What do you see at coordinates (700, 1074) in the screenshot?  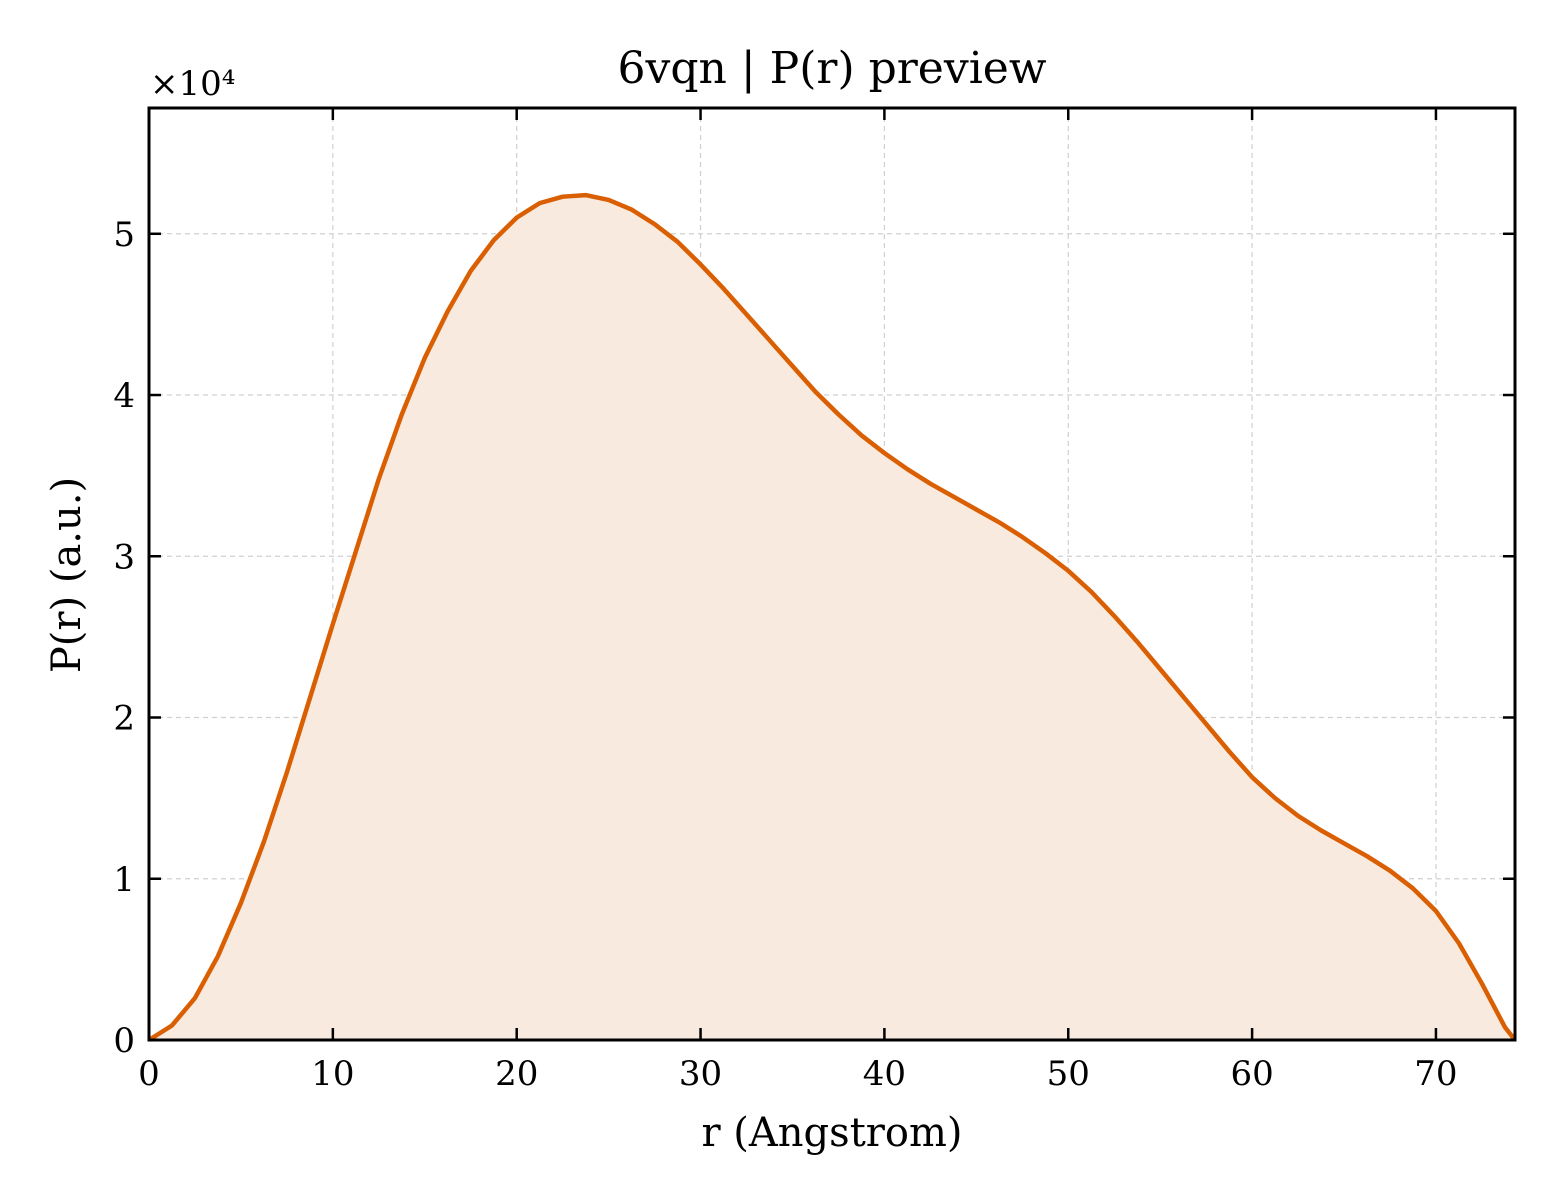 I see `x-tick-label: 30` at bounding box center [700, 1074].